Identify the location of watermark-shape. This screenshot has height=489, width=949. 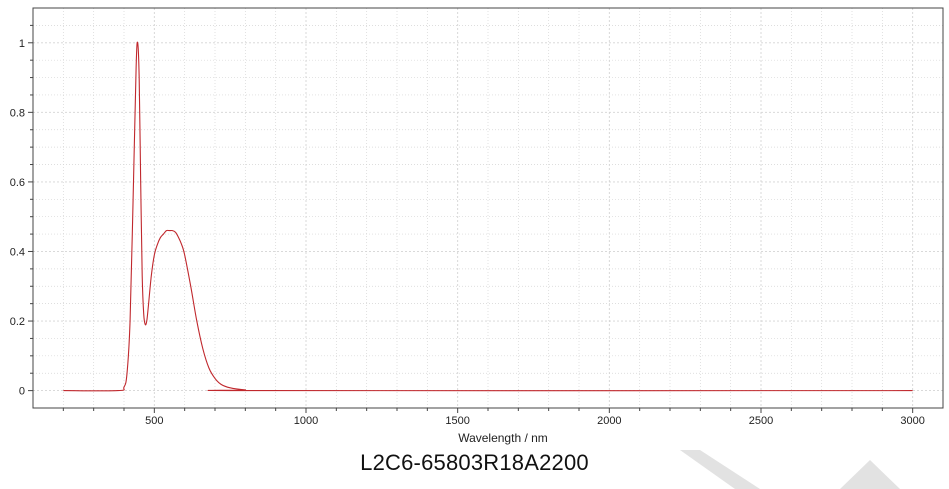
(790, 469).